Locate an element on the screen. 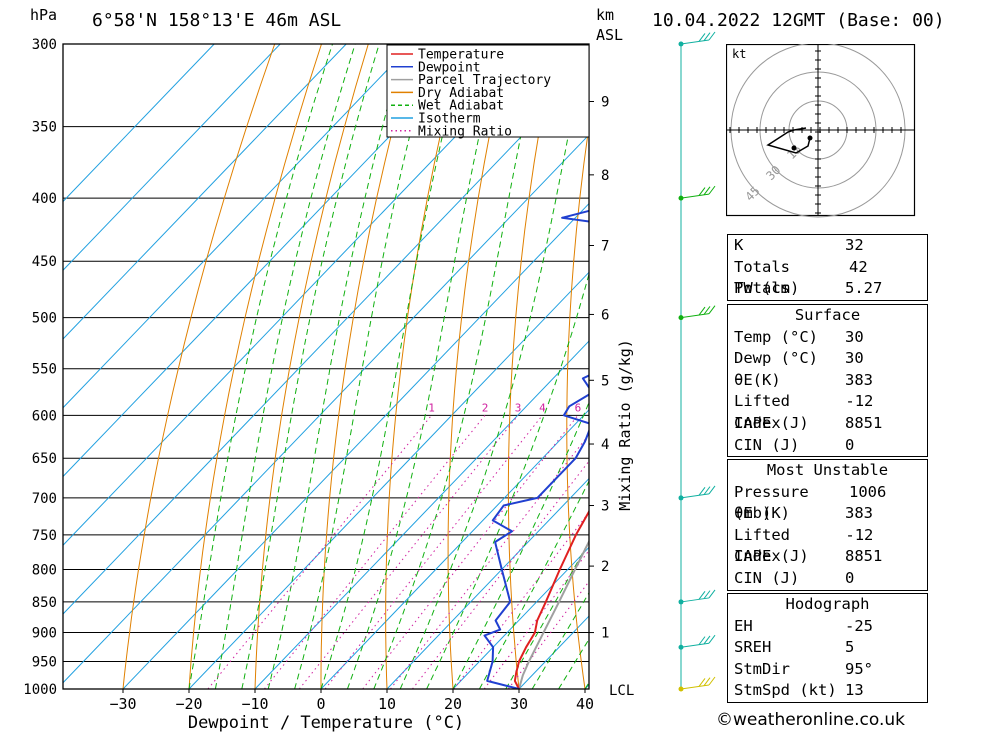 The width and height of the screenshot is (1000, 733). row-label: StmSpd (kt) is located at coordinates (785, 690).